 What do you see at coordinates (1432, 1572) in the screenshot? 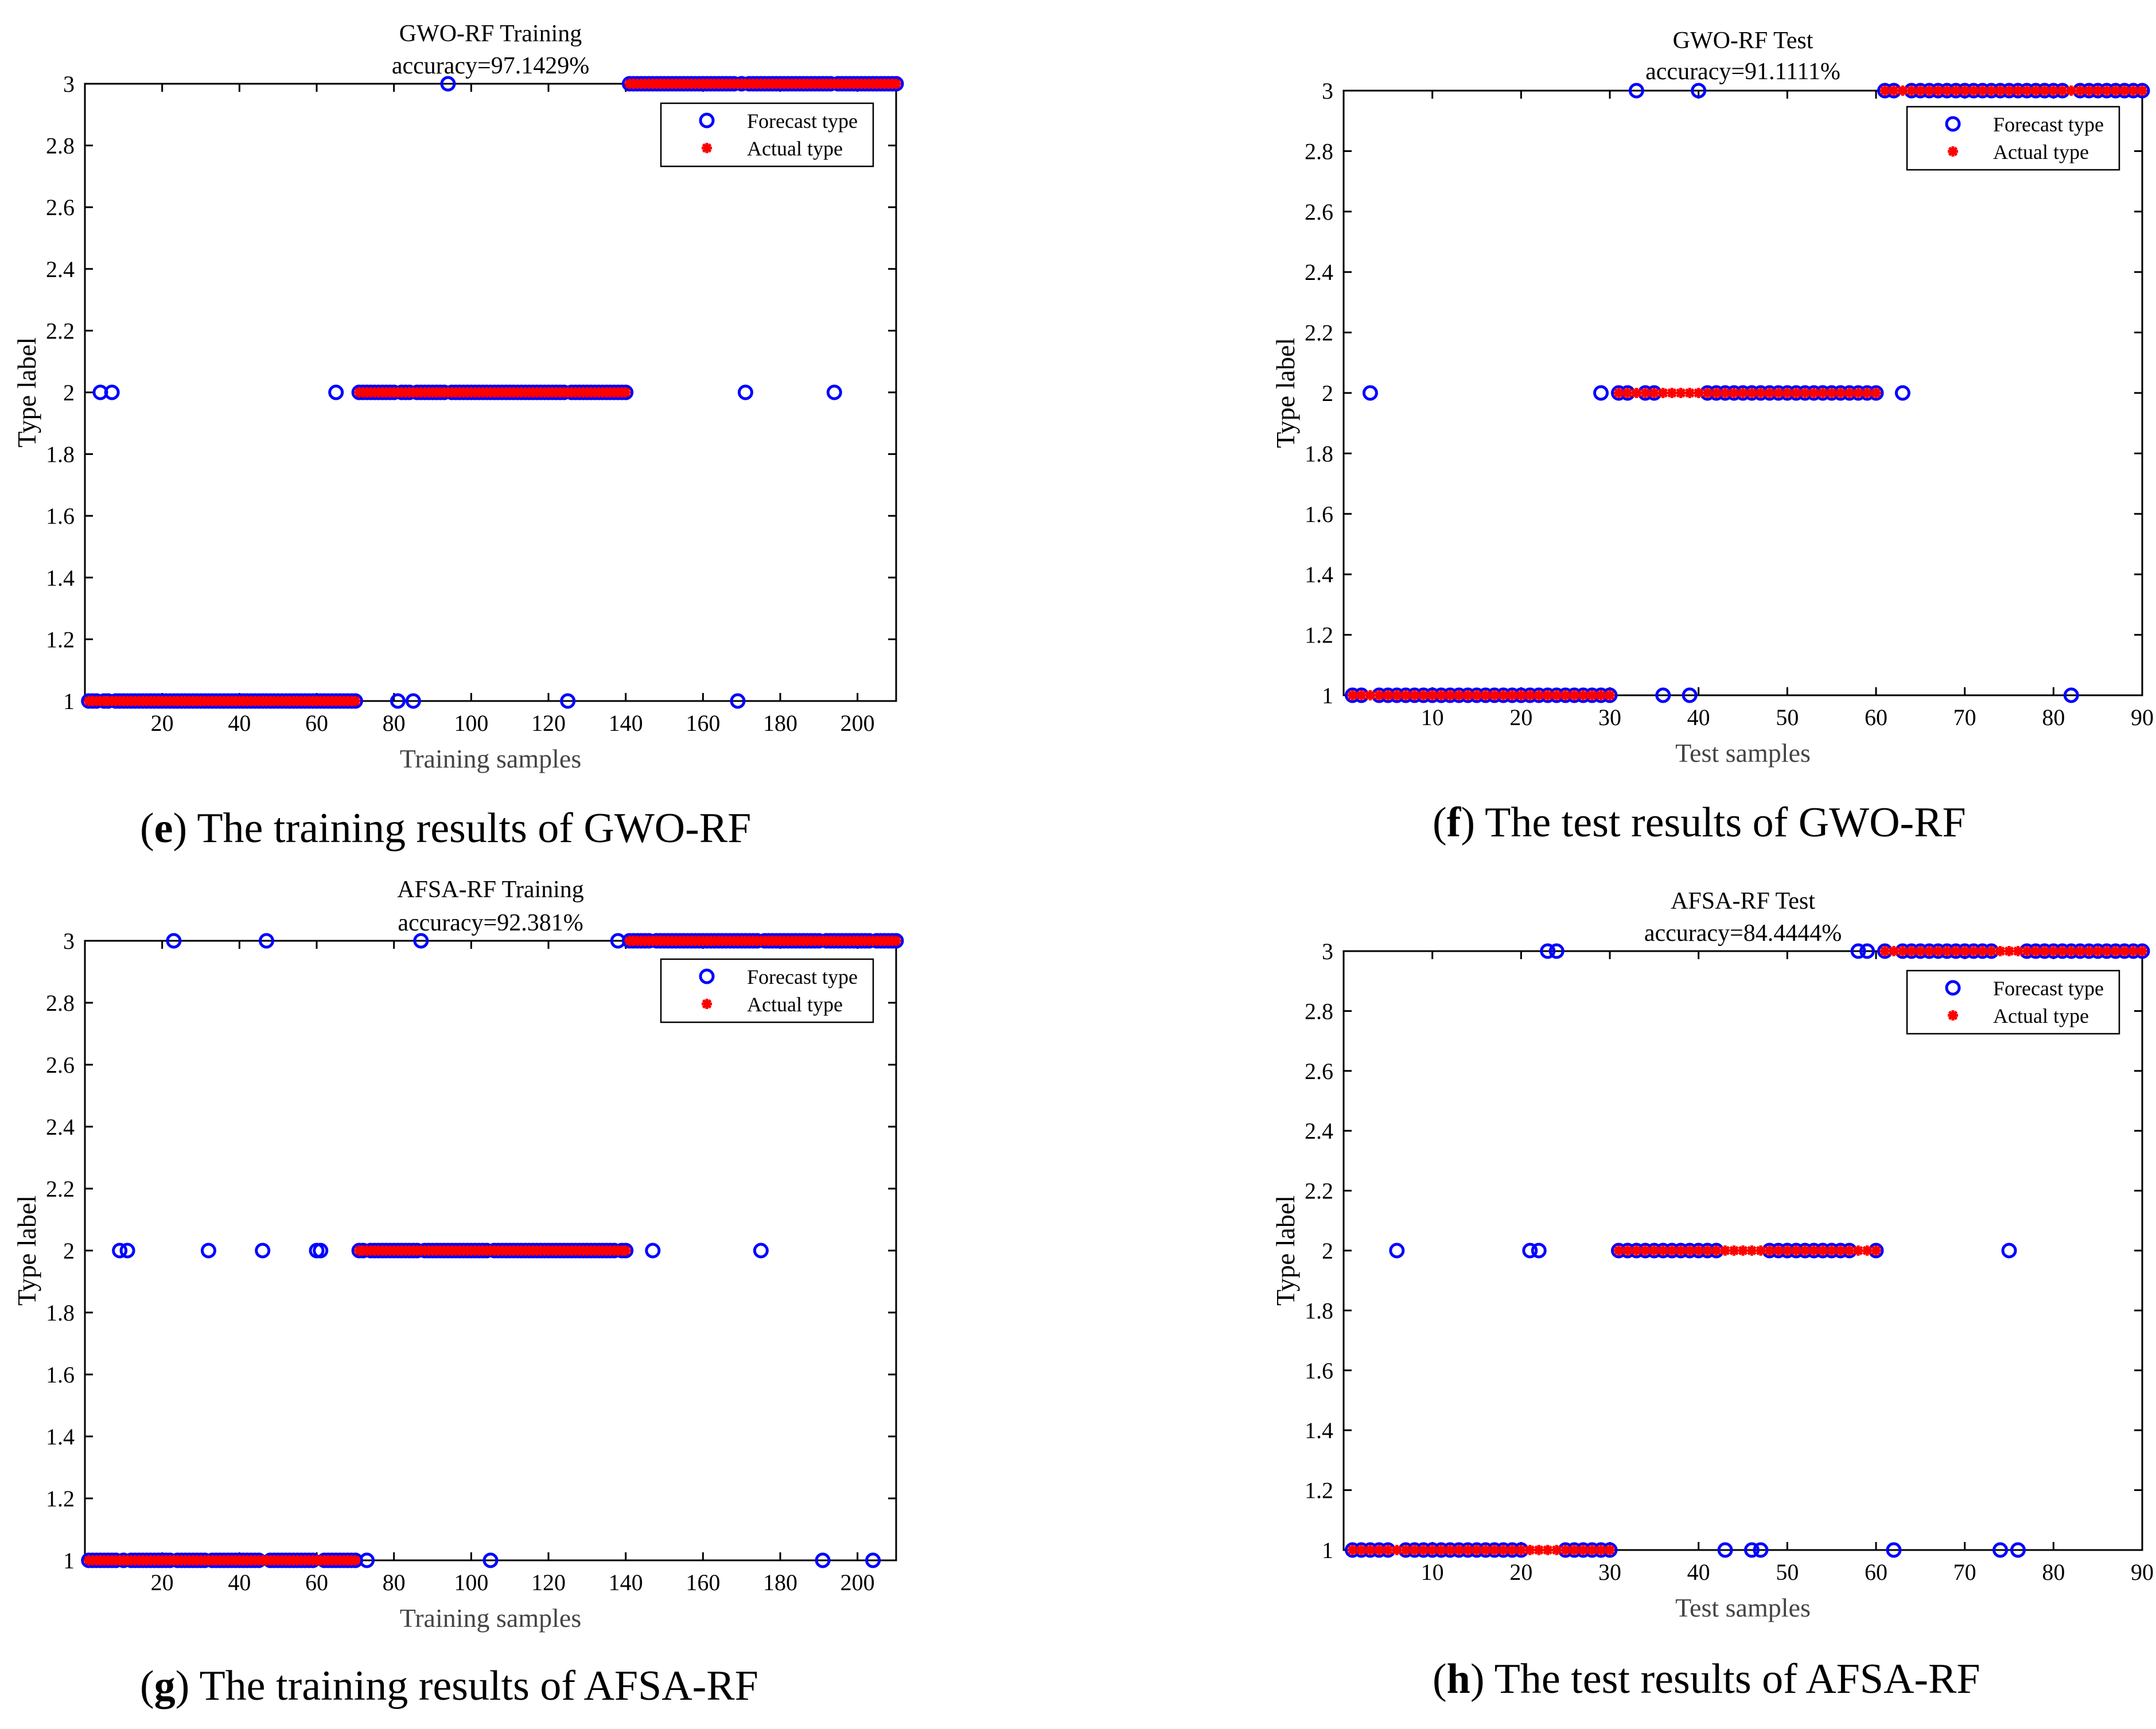
I see `x-tick-label: 10` at bounding box center [1432, 1572].